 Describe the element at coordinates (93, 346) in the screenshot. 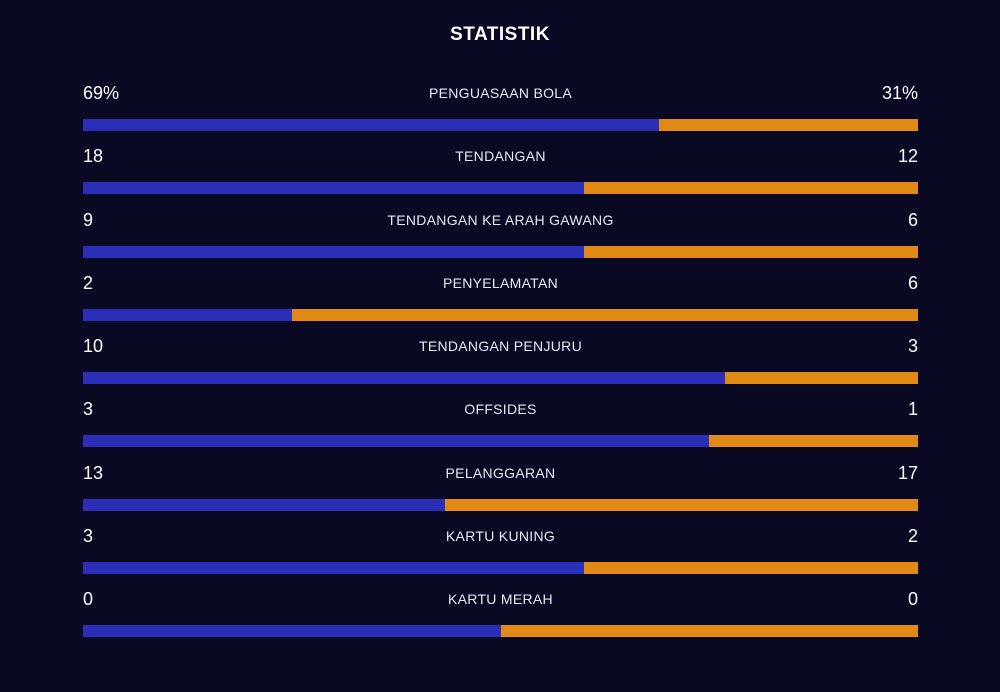

I see `home-value: 10` at that location.